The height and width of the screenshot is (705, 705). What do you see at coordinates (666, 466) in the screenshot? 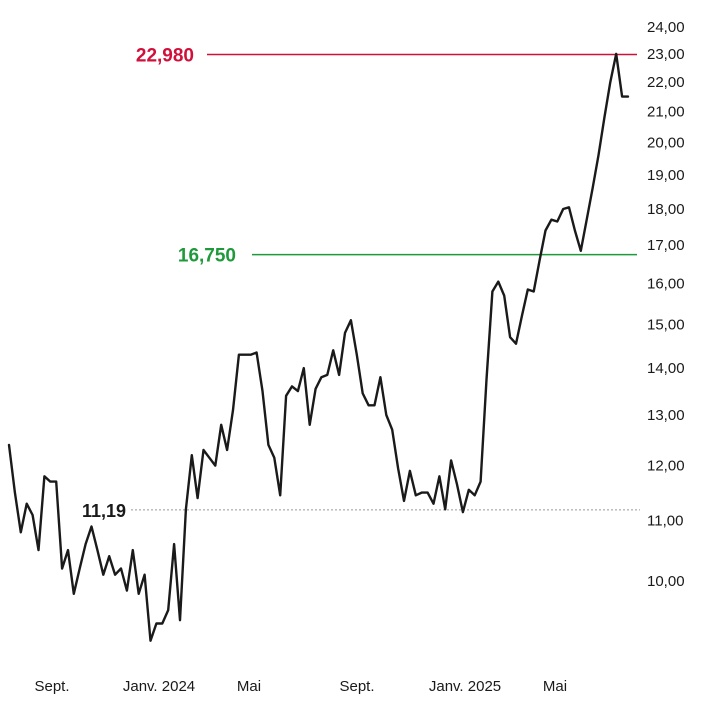
I see `y-tick-label: 12,00` at bounding box center [666, 466].